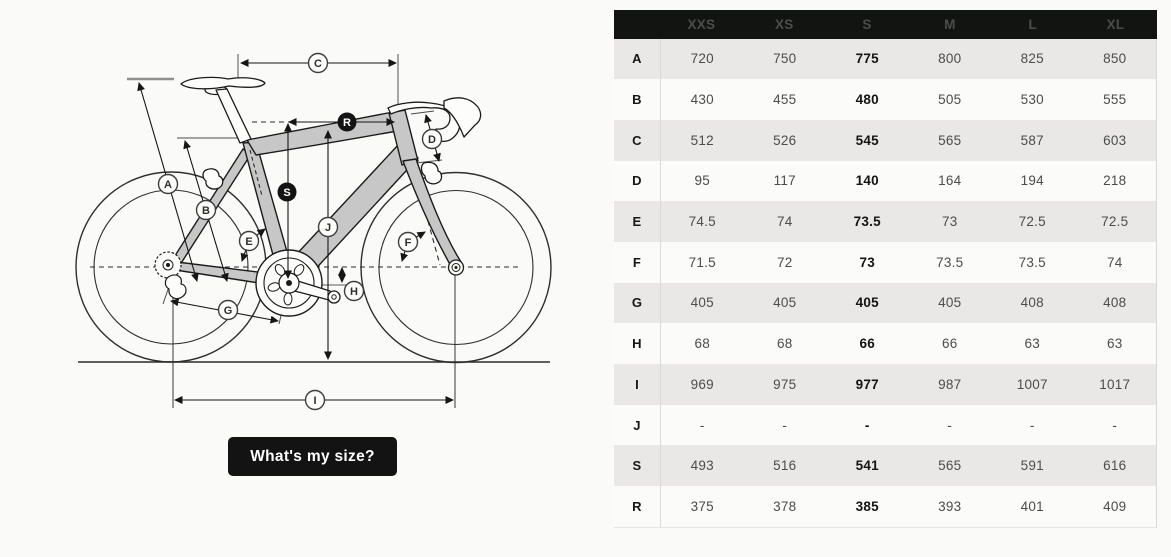 Image resolution: width=1171 pixels, height=557 pixels. Describe the element at coordinates (784, 24) in the screenshot. I see `column-header-xs: XS` at that location.